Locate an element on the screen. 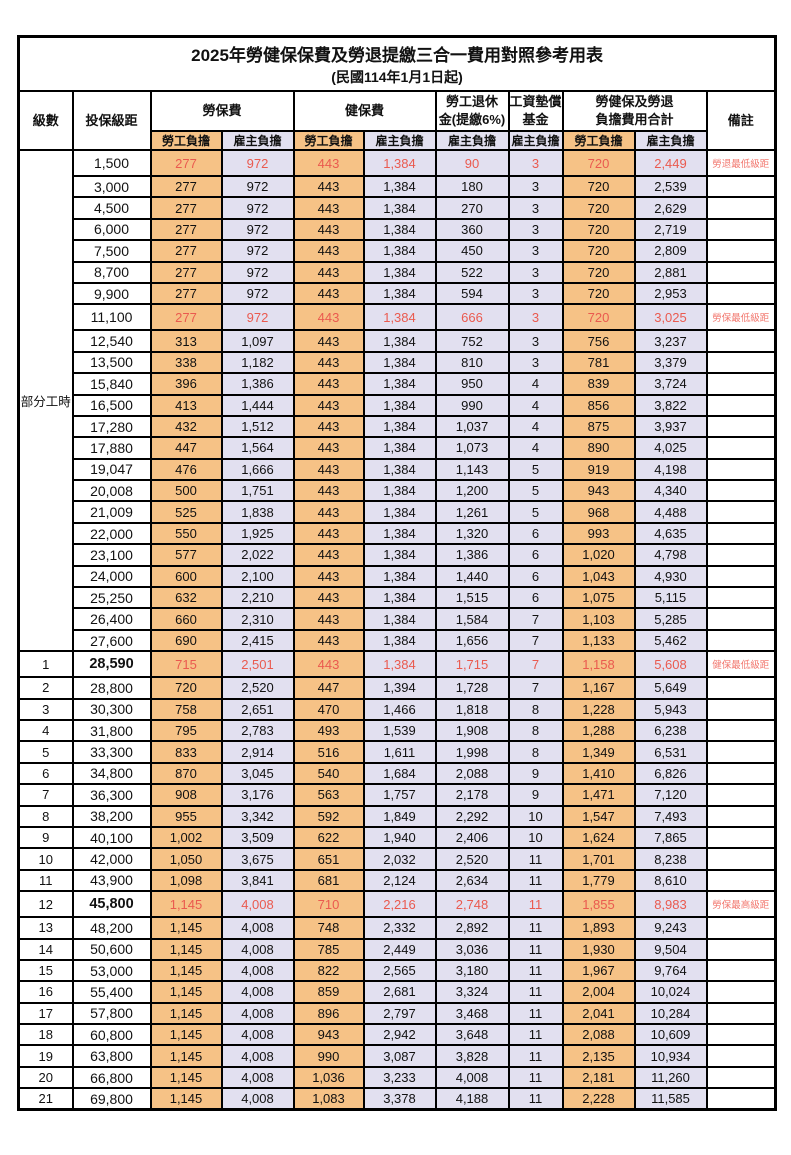  value-cell: 1,103 is located at coordinates (598, 619).